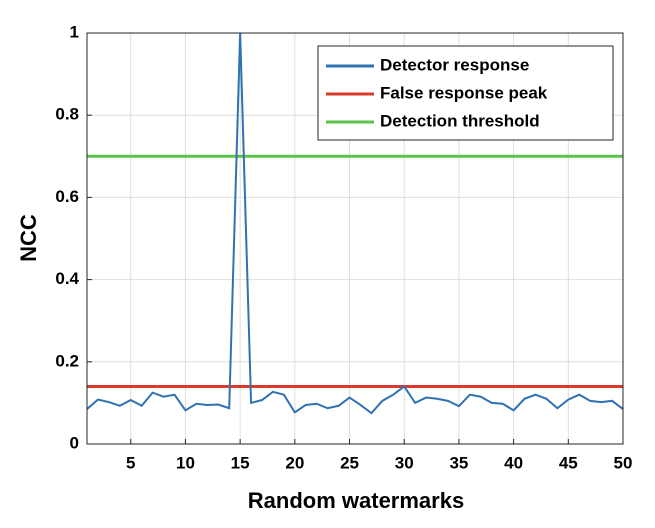 This screenshot has height=528, width=655. What do you see at coordinates (67, 278) in the screenshot?
I see `y-tick-label: 0.4` at bounding box center [67, 278].